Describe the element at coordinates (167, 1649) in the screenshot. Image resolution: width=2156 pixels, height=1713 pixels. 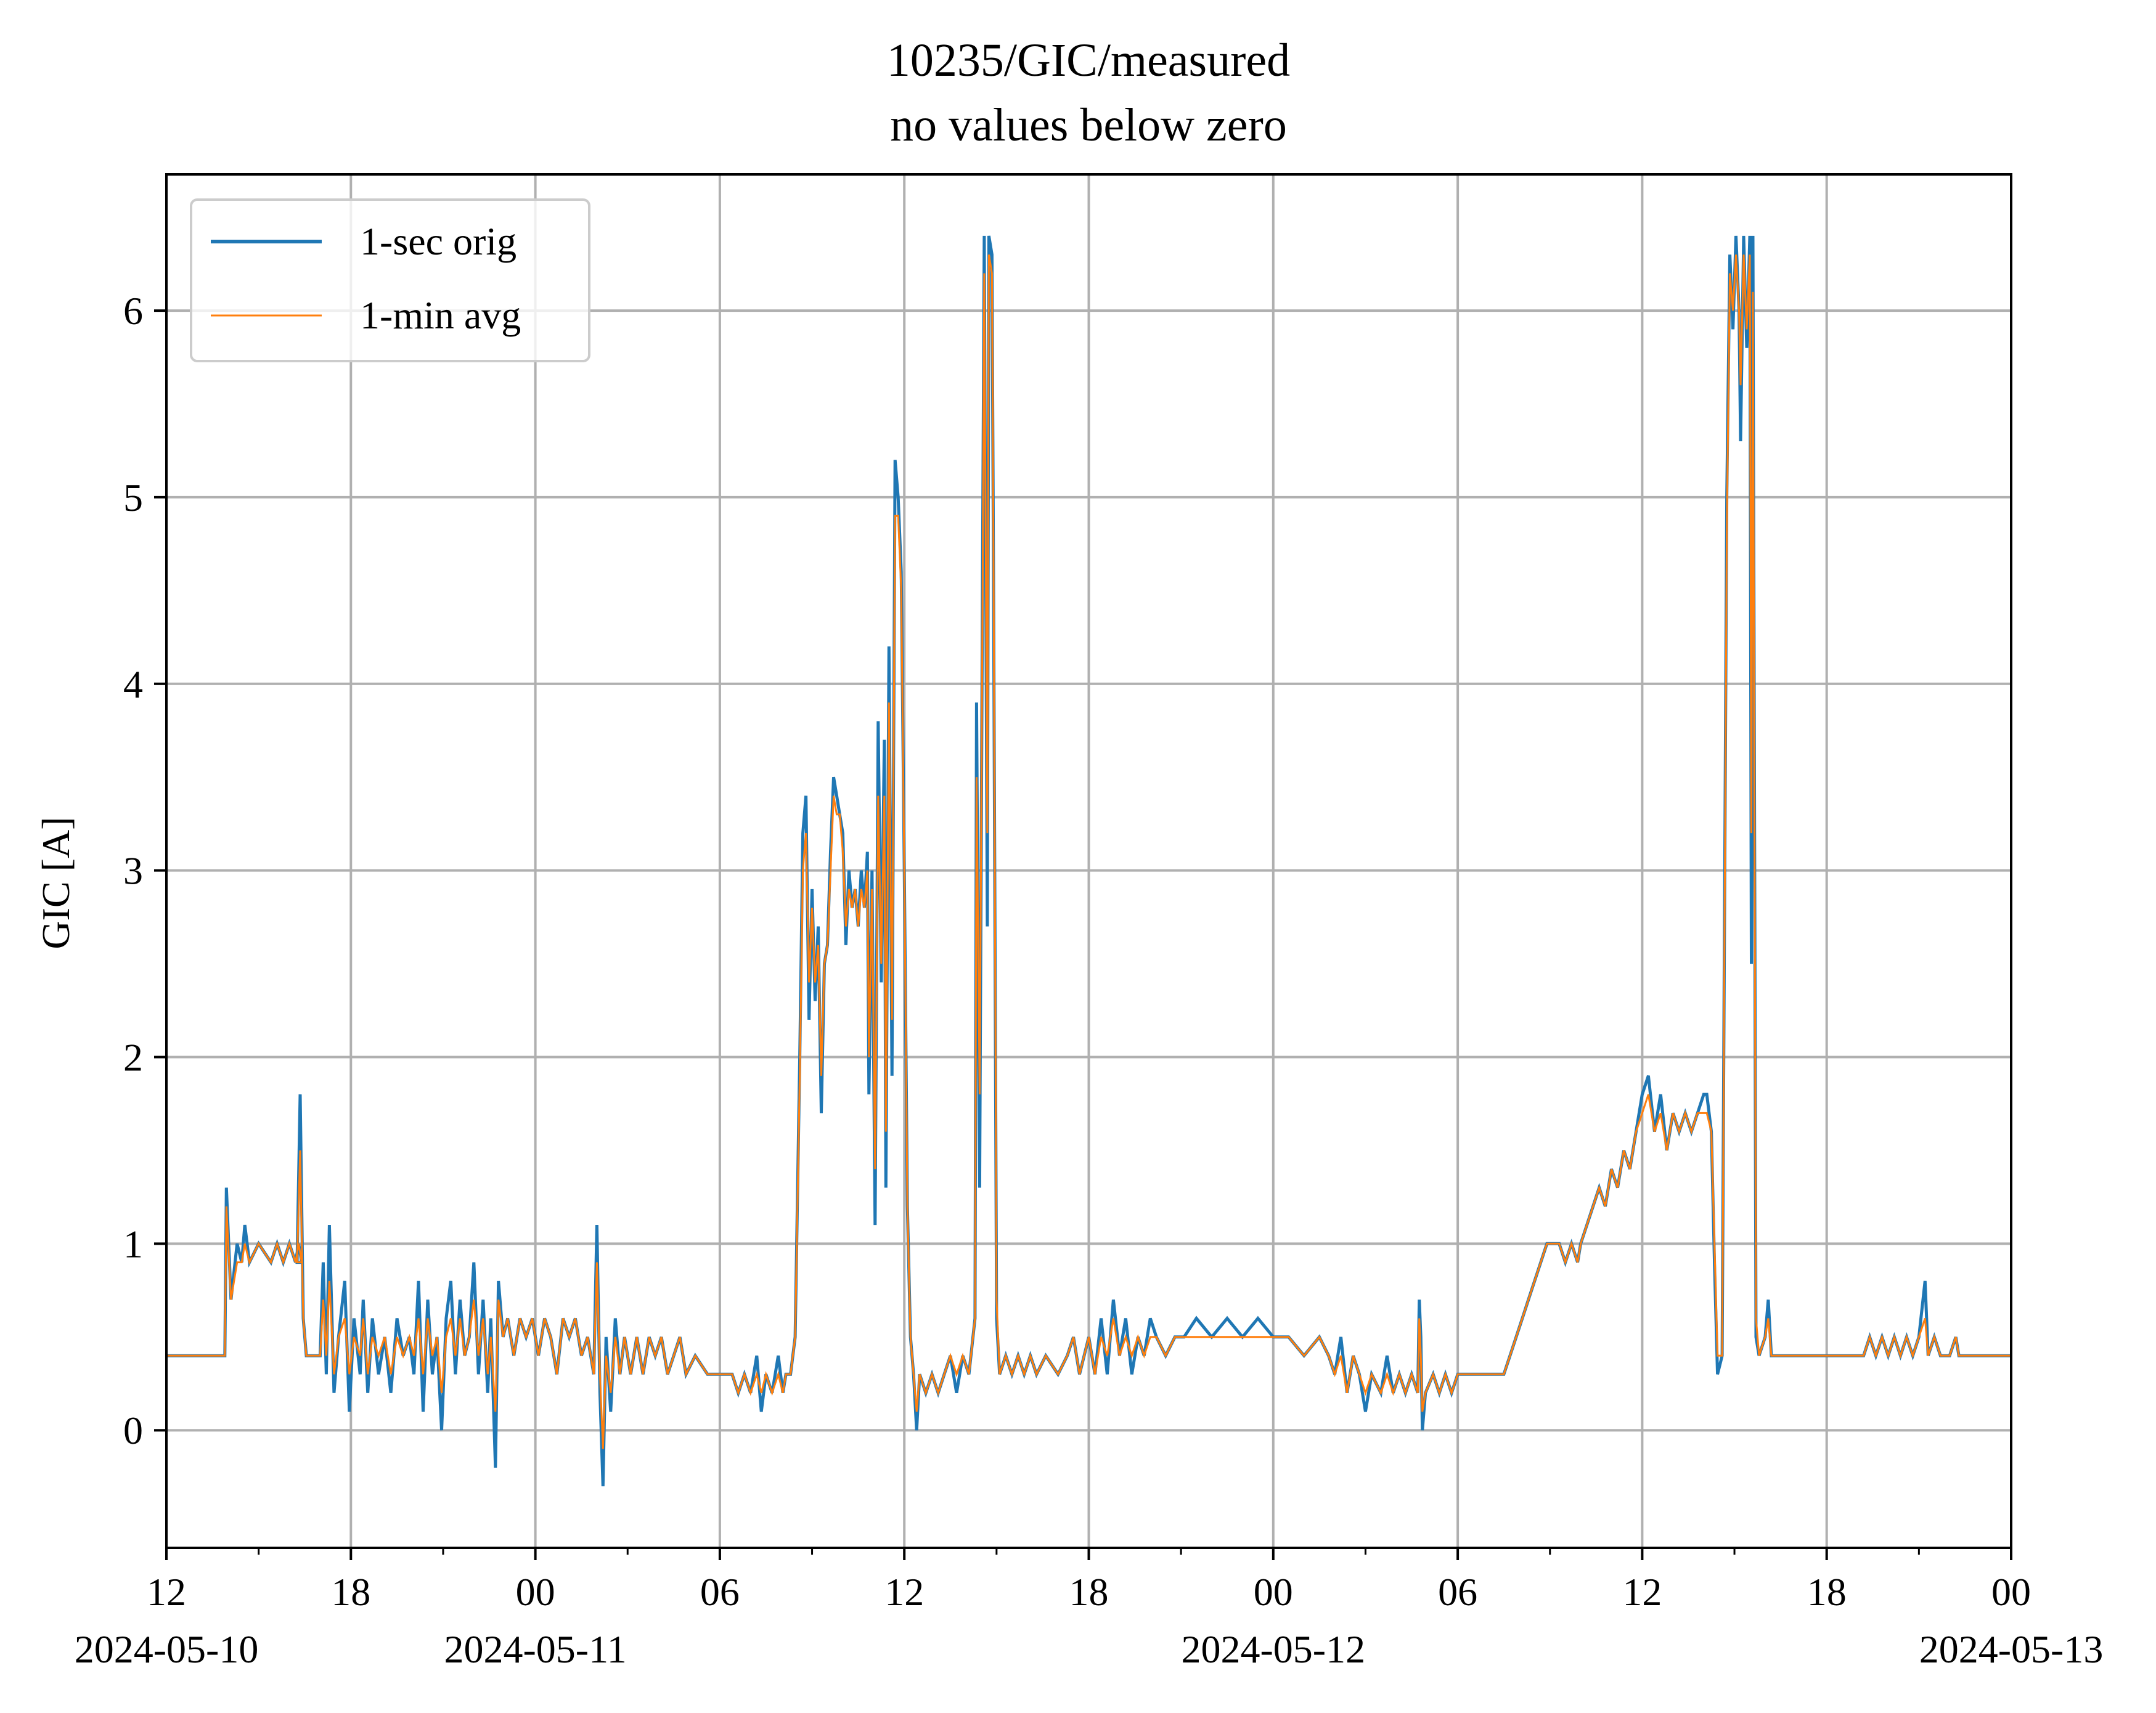
I see `x-date-label: 2024-05-10` at that location.